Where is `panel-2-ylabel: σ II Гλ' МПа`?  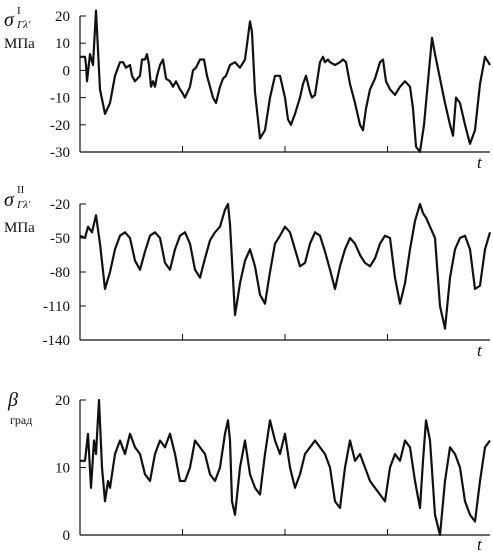 panel-2-ylabel: σ II Гλ' МПа is located at coordinates (19, 210).